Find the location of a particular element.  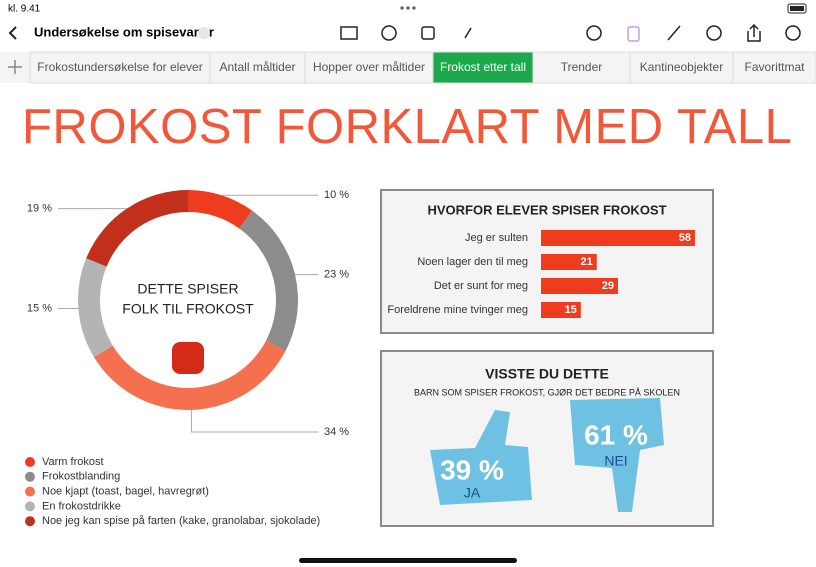

info-label: JA is located at coordinates (472, 493).